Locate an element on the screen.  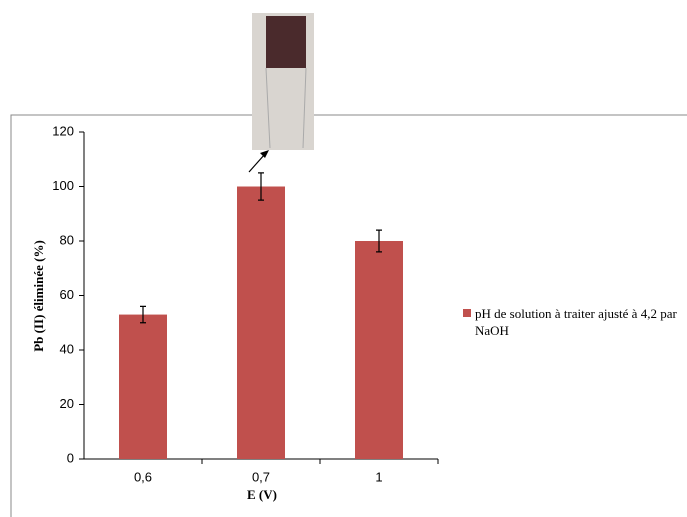
y-tick-label: 100 is located at coordinates (63, 185).